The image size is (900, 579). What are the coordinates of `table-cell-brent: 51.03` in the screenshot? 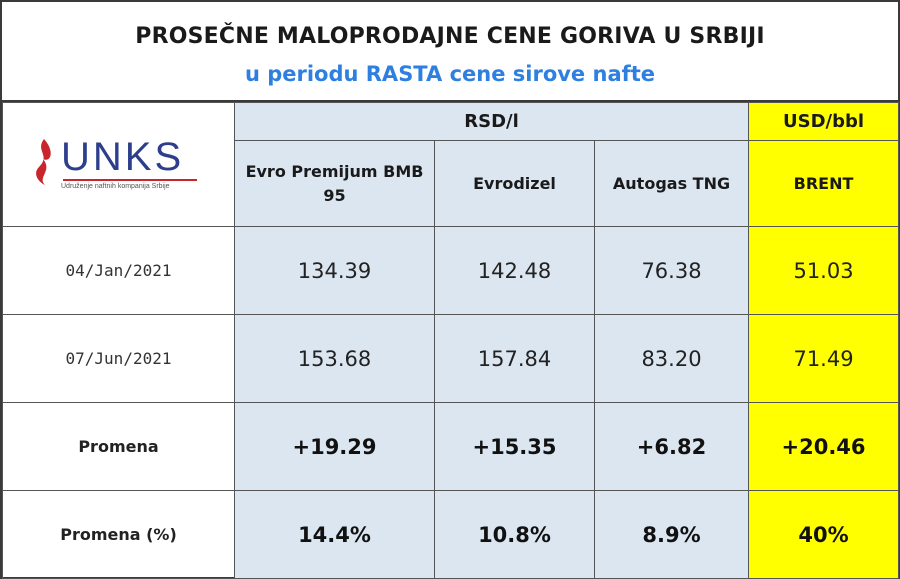 It's located at (824, 270).